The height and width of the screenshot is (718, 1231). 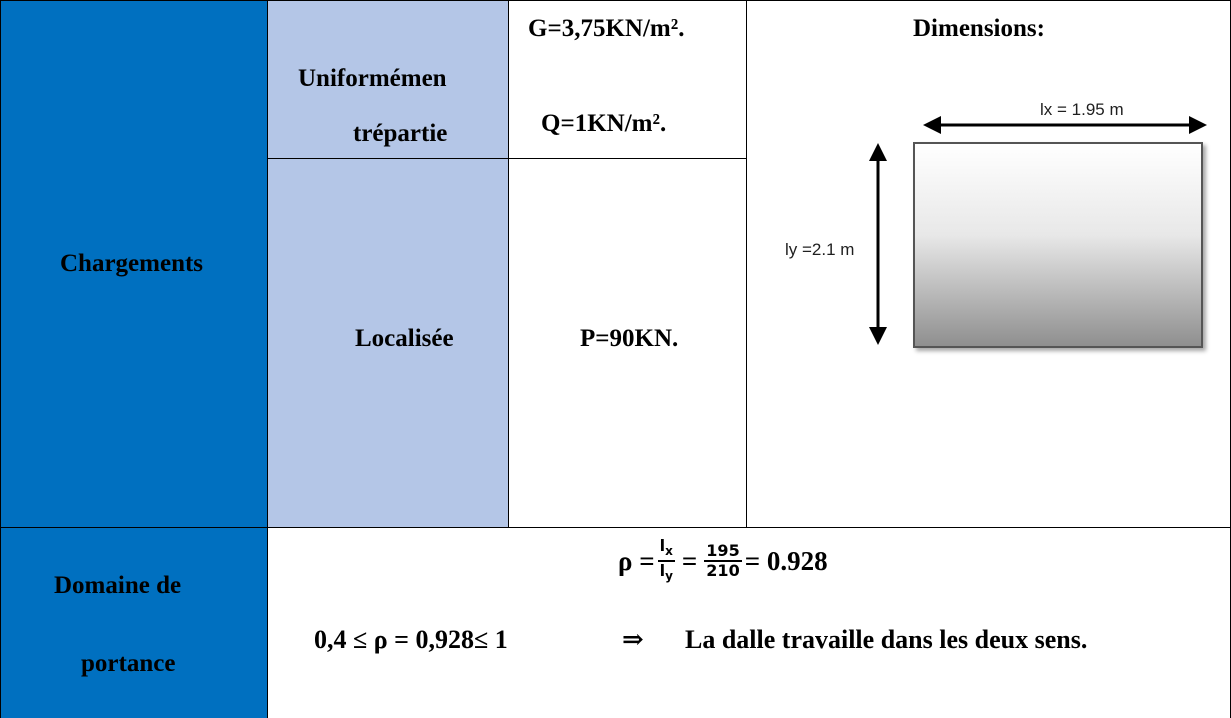 I want to click on g-load-value: G=3,75KN/m²., so click(x=606, y=28).